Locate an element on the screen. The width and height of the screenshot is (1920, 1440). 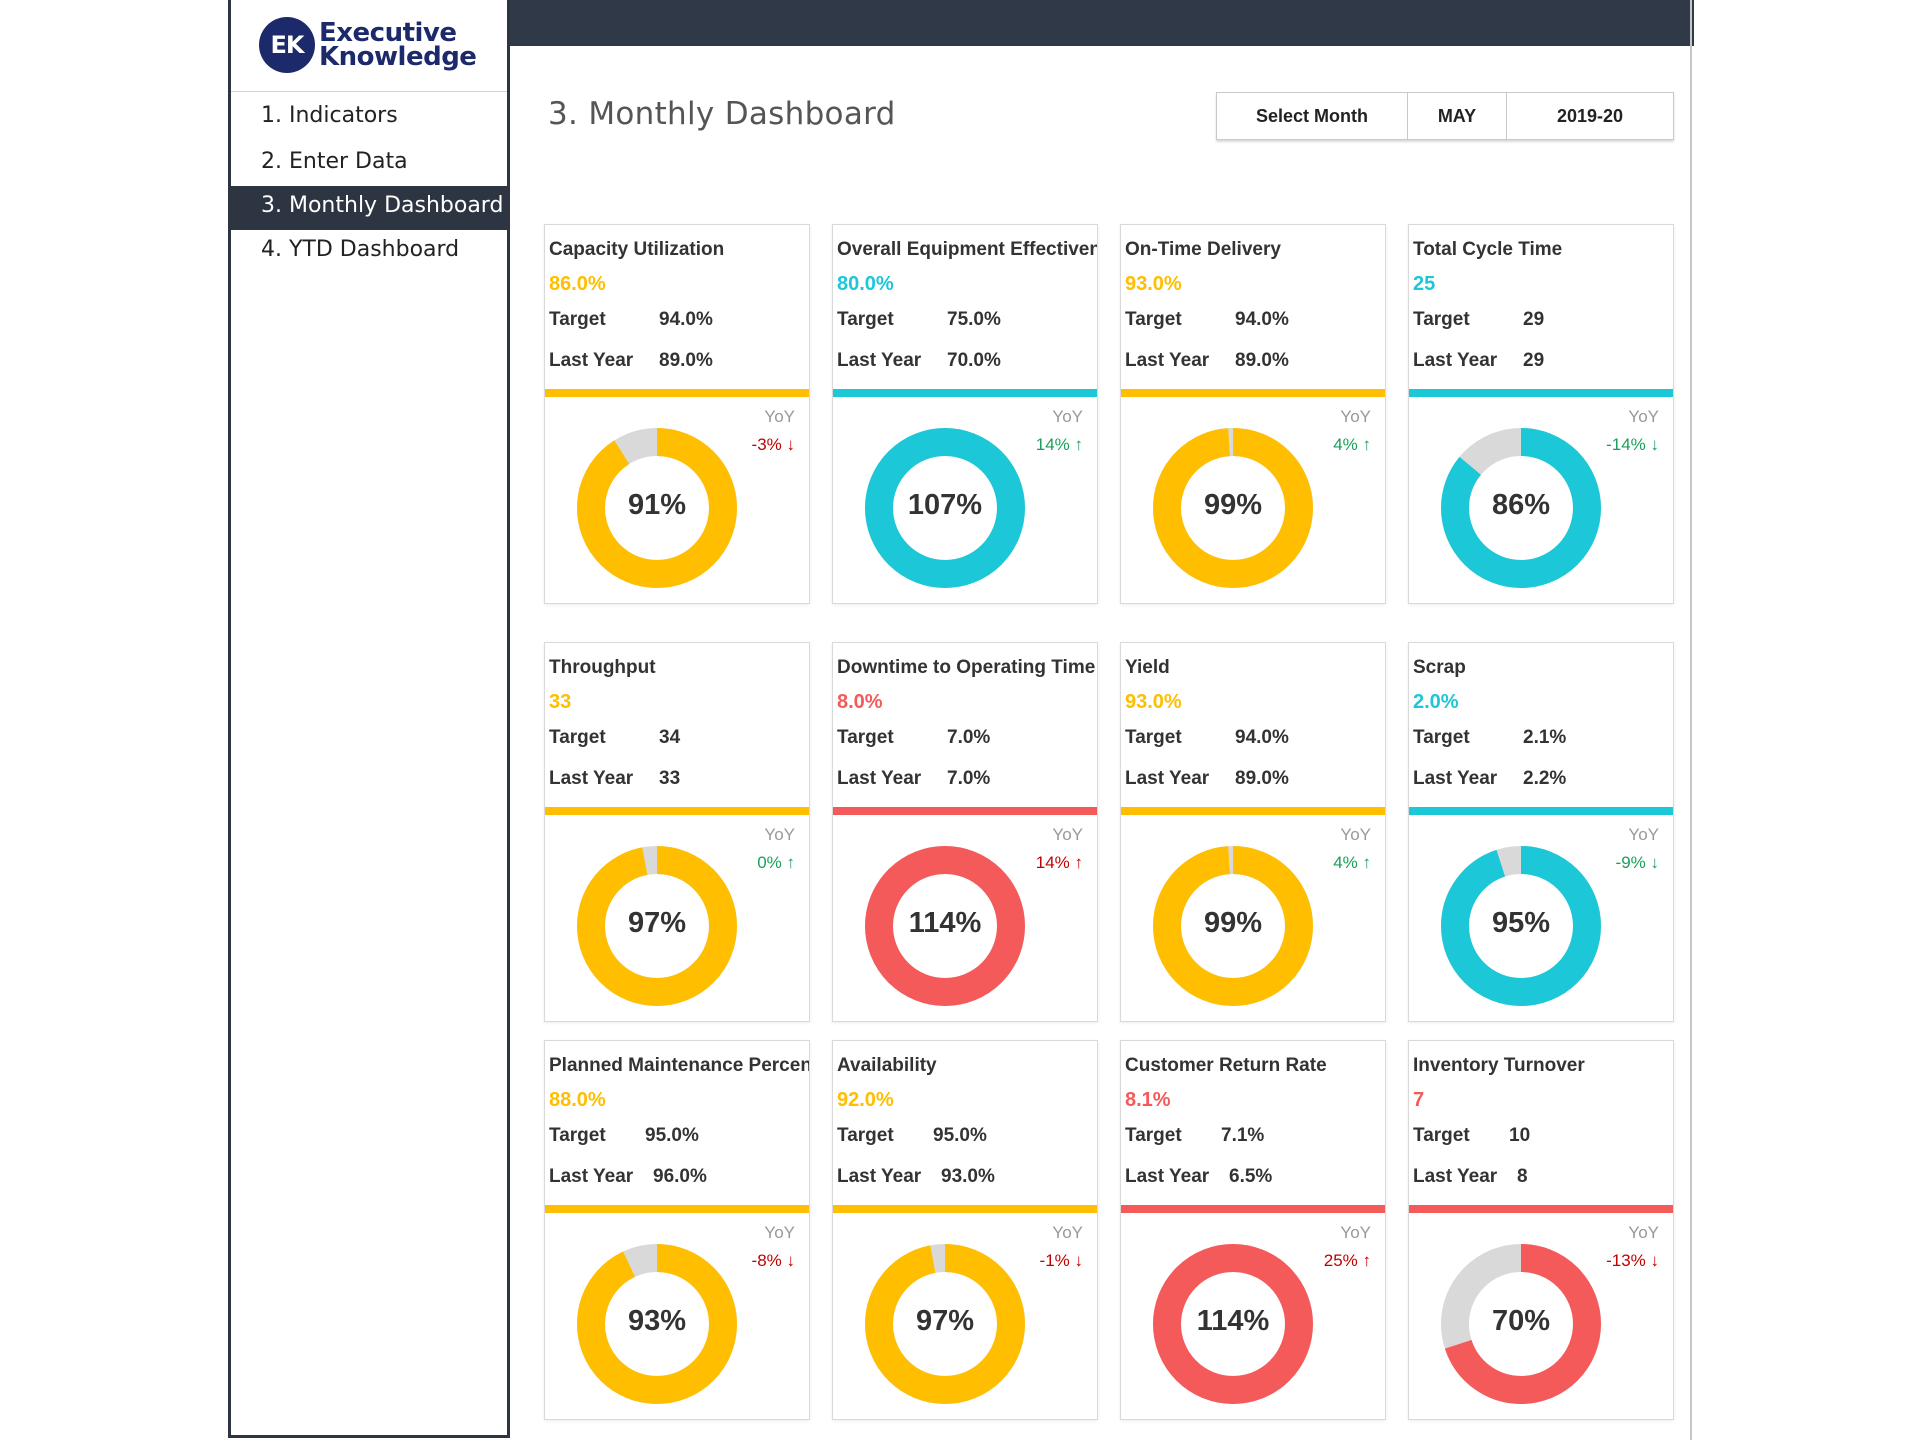
kpi-value: 2.0% is located at coordinates (1436, 702).